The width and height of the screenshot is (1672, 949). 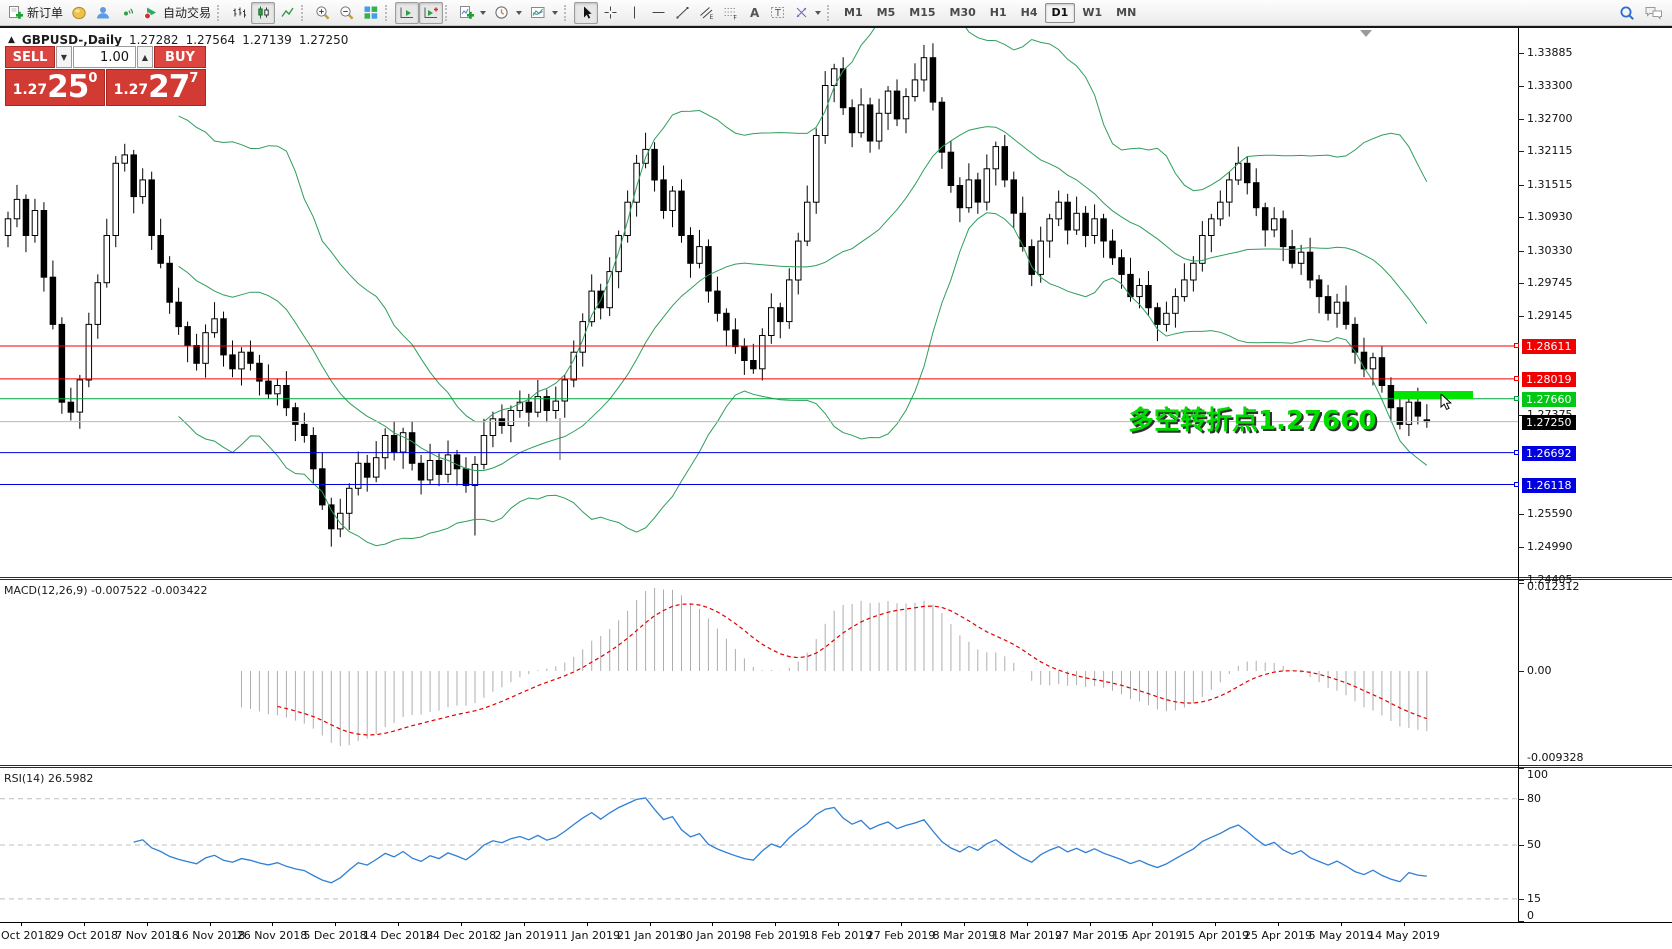 What do you see at coordinates (1550, 118) in the screenshot?
I see `price-tick-label: 1.32700` at bounding box center [1550, 118].